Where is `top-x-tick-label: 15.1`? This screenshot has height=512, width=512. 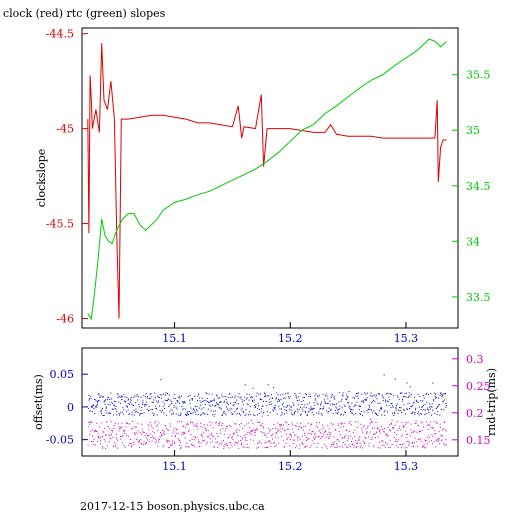 top-x-tick-label: 15.1 is located at coordinates (174, 338).